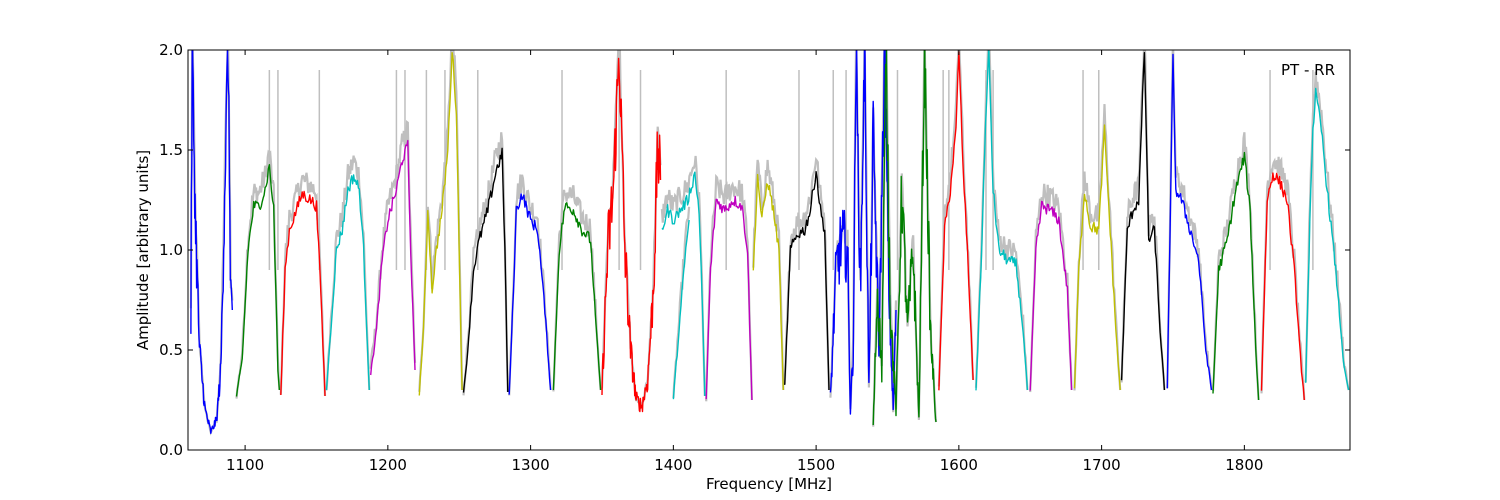 The height and width of the screenshot is (500, 1500). Describe the element at coordinates (1244, 465) in the screenshot. I see `x-tick-label: 1800` at that location.